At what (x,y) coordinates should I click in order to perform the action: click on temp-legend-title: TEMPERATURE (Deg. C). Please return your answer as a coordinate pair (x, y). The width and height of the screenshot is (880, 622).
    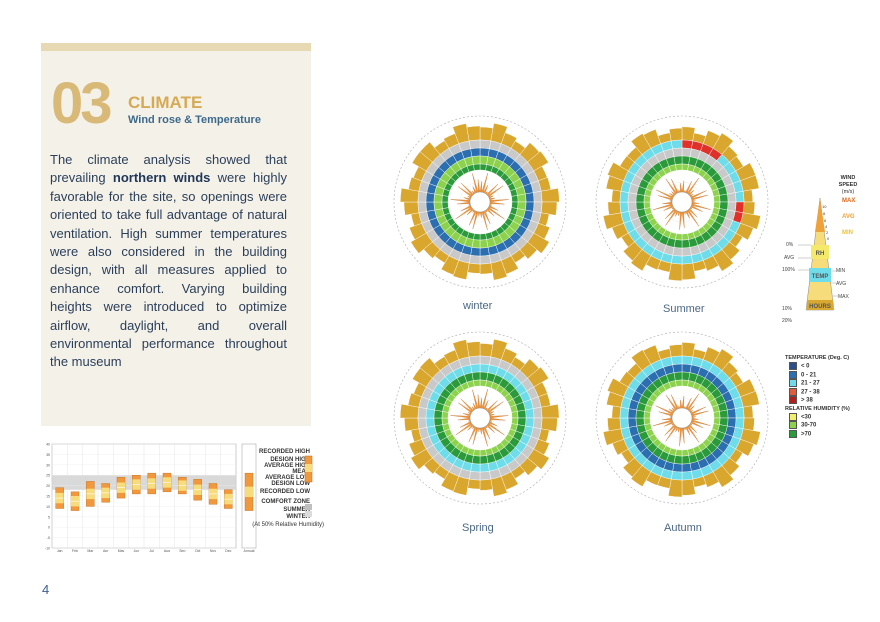
    Looking at the image, I should click on (817, 358).